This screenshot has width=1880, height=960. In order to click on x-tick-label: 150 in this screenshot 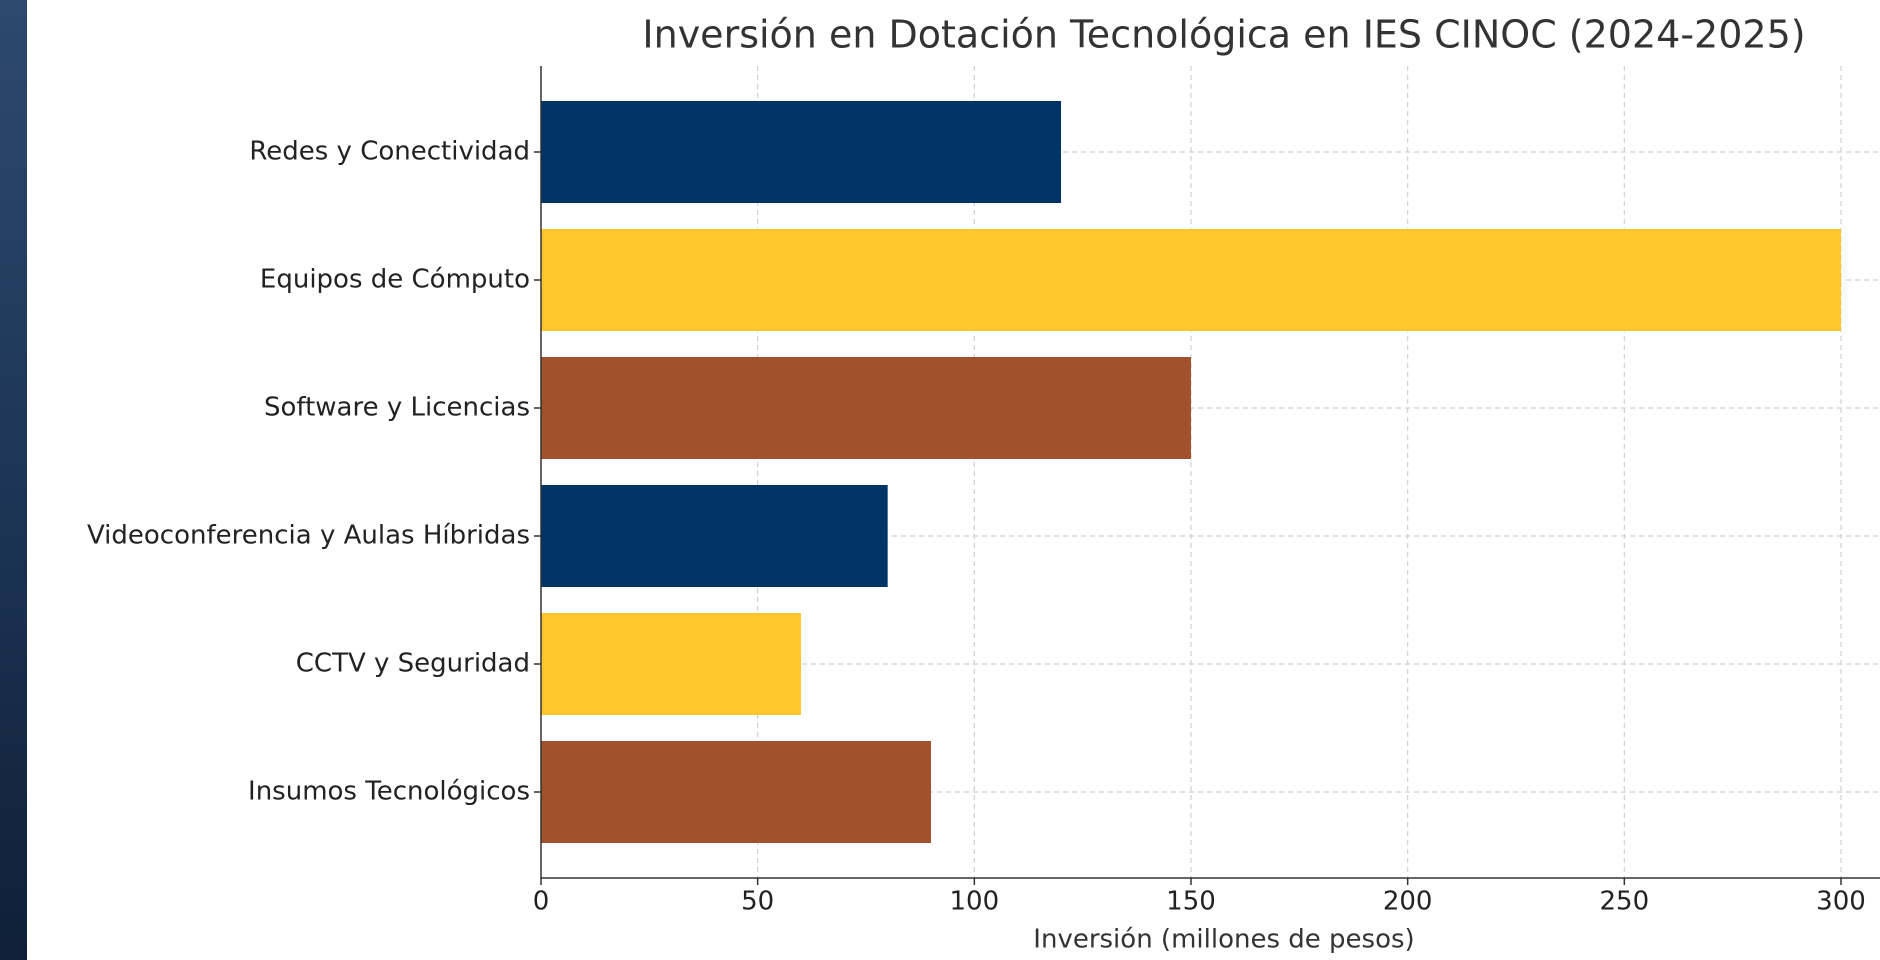, I will do `click(1191, 902)`.